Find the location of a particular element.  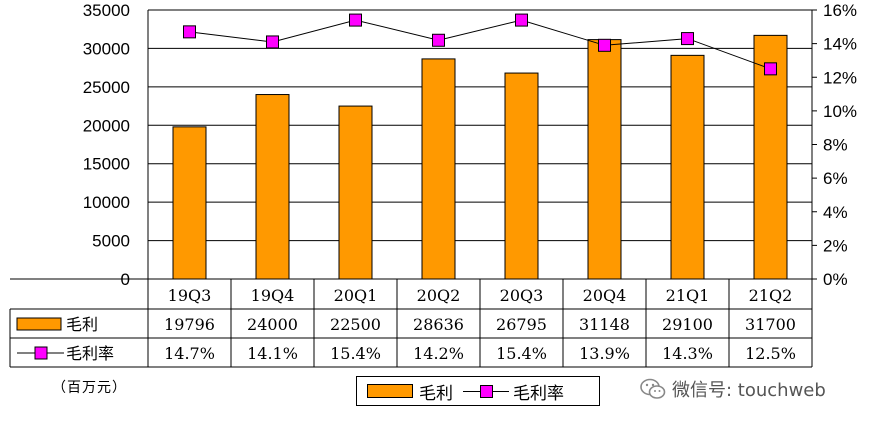

table-cell: 19796 is located at coordinates (189, 324).